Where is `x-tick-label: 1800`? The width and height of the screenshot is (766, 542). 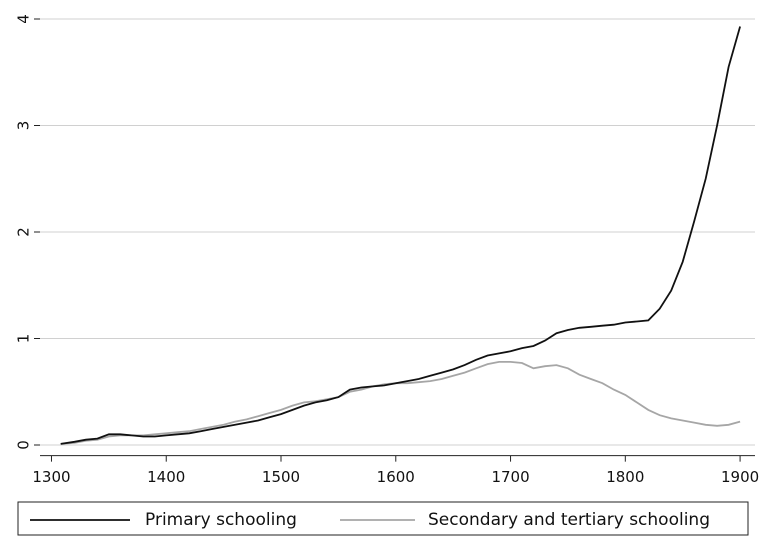 x-tick-label: 1800 is located at coordinates (625, 477).